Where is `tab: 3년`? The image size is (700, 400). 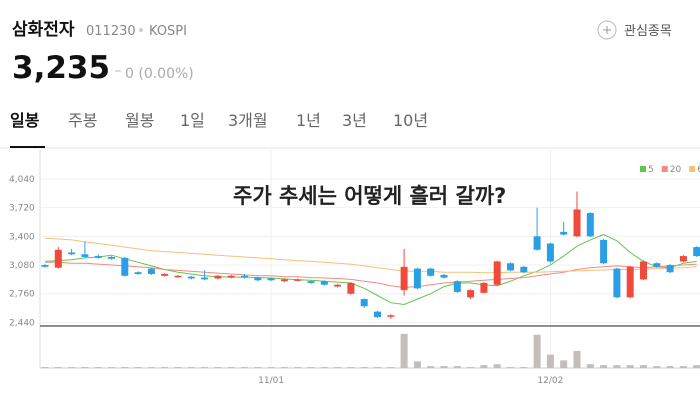 tab: 3년 is located at coordinates (354, 120).